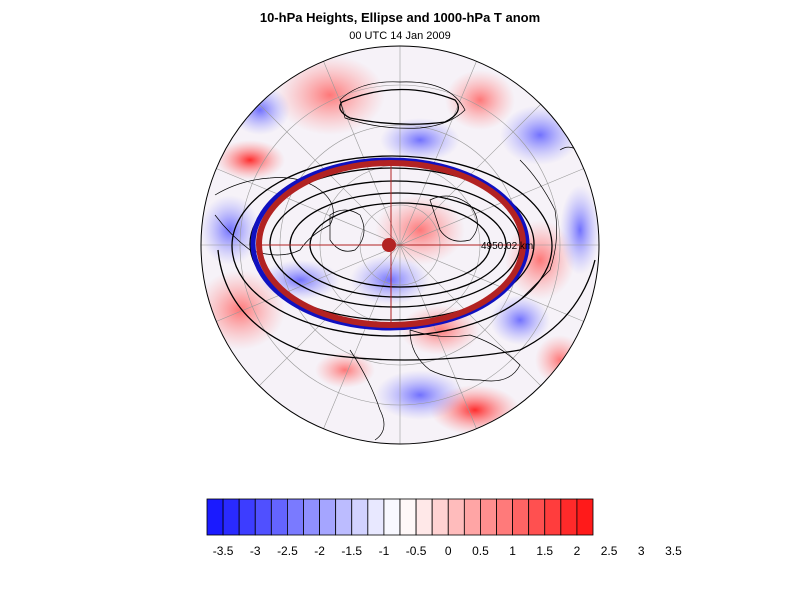  Describe the element at coordinates (609, 551) in the screenshot. I see `colorbar-tick-label: 2.5` at that location.